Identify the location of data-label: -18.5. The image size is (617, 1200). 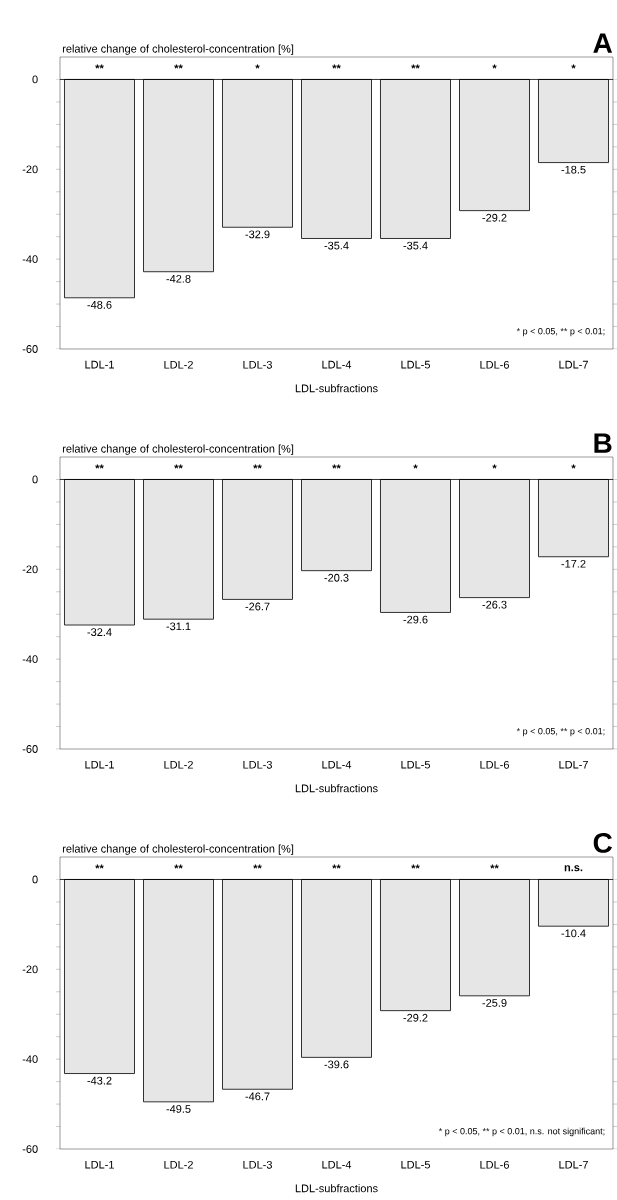
(573, 169).